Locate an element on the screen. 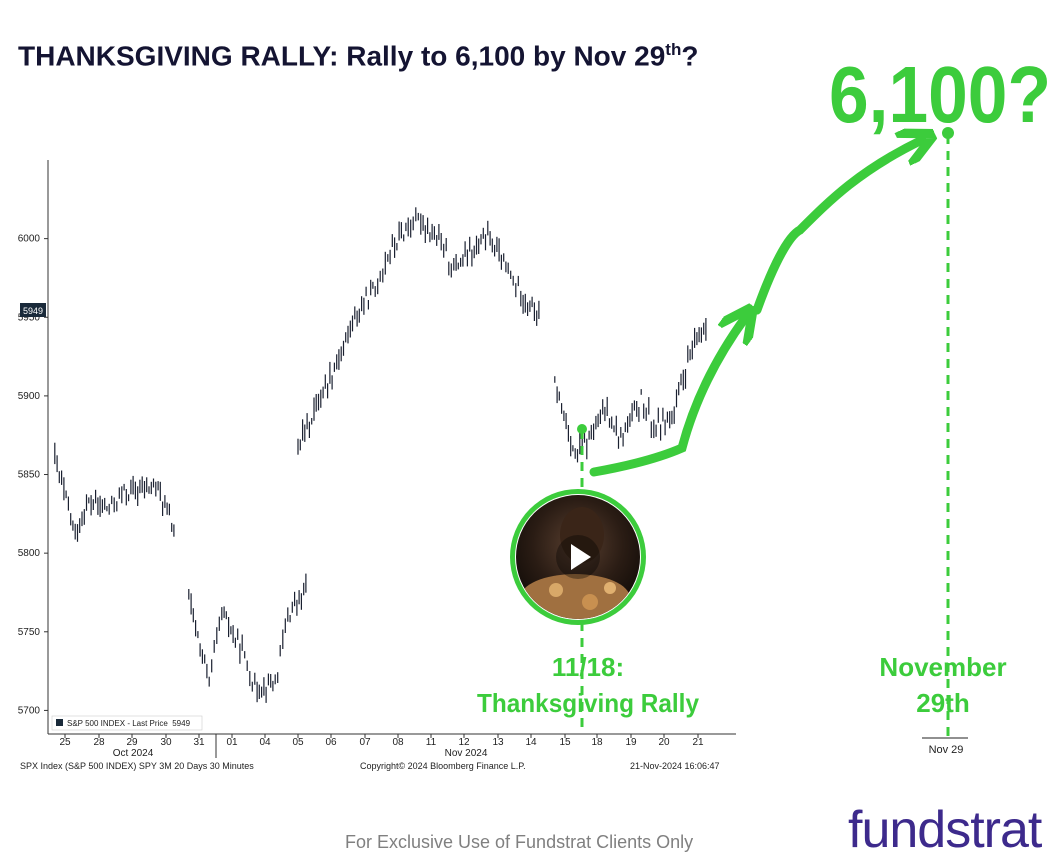  y-tick-label: 6000 is located at coordinates (29, 239).